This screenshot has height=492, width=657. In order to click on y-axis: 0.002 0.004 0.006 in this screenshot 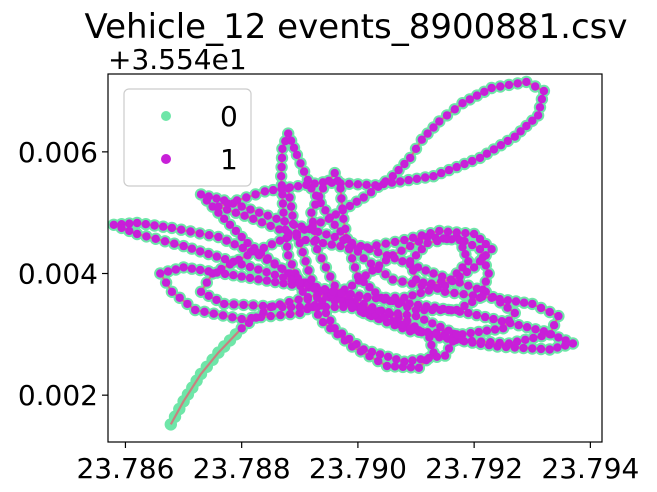, I will do `click(63, 274)`.